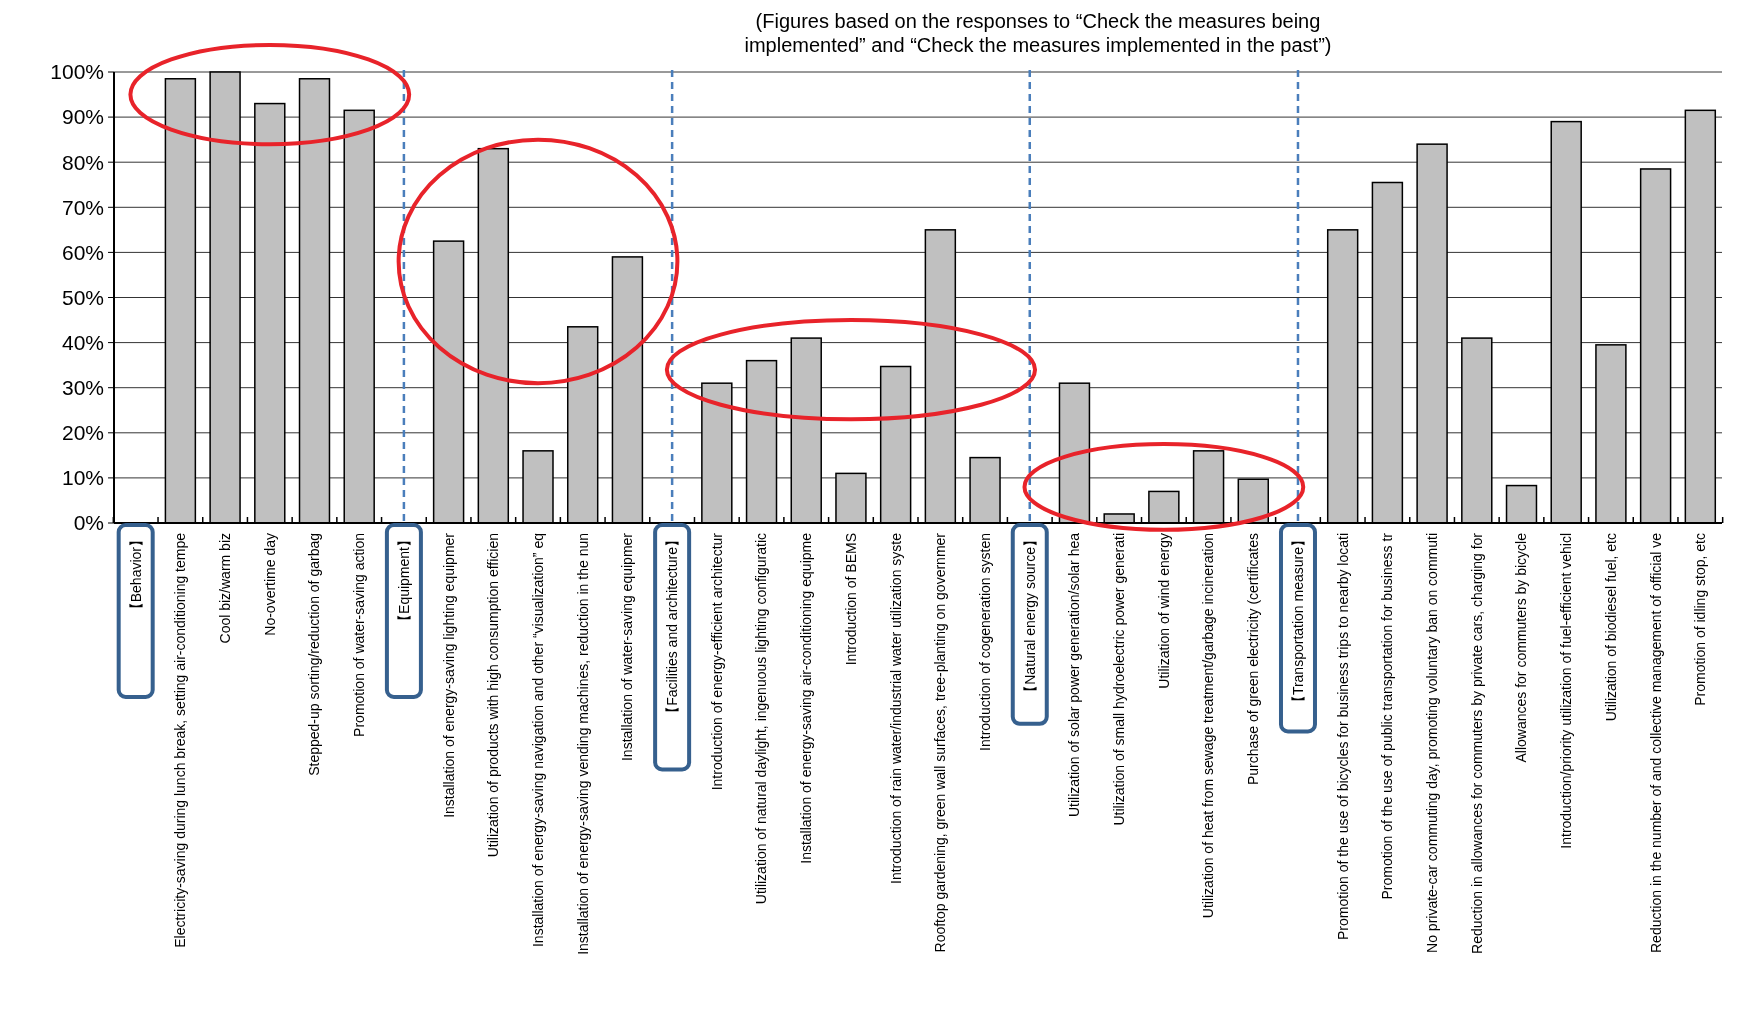 The width and height of the screenshot is (1738, 1024). I want to click on x-tick-label: Promotion of idling stop, etc, so click(1700, 619).